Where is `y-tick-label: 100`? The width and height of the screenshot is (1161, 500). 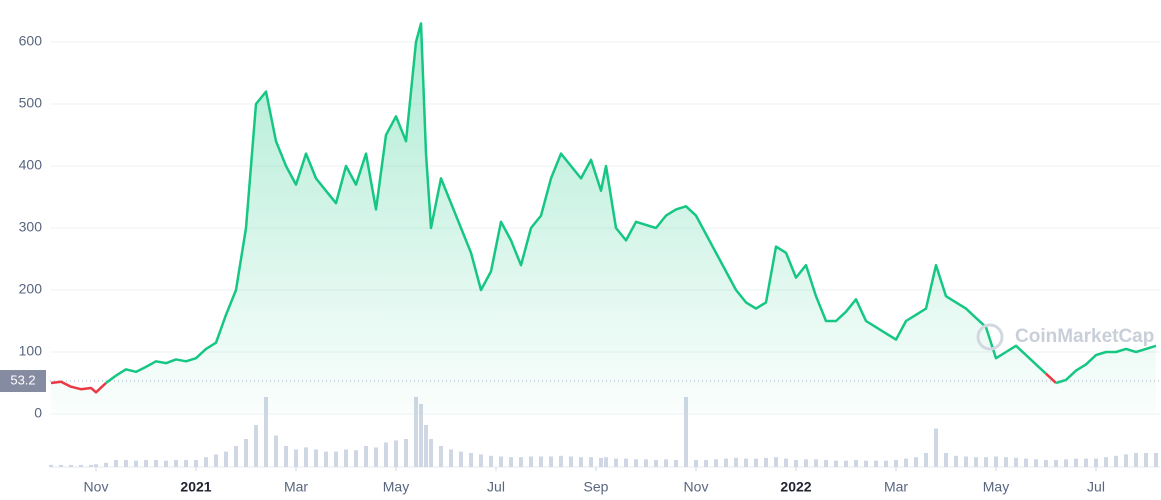 y-tick-label: 100 is located at coordinates (31, 351).